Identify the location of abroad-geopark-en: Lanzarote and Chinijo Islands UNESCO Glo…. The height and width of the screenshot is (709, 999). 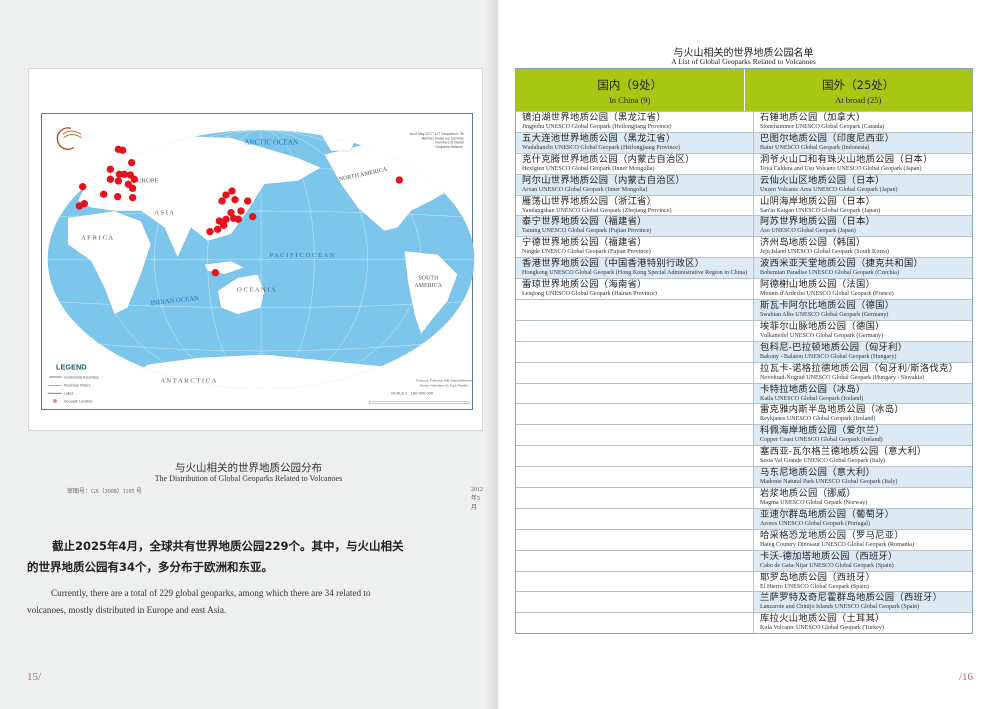
(840, 607).